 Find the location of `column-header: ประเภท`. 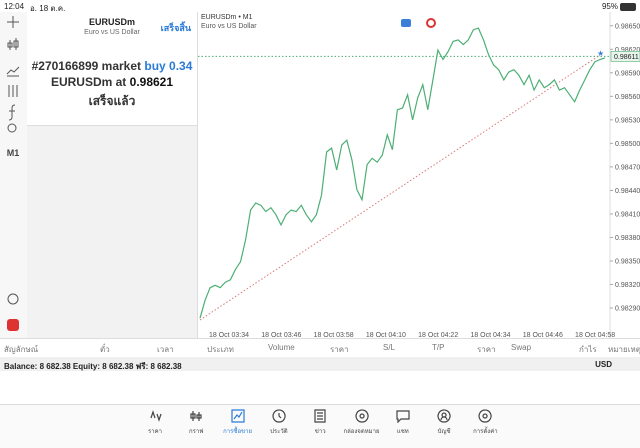

column-header: ประเภท is located at coordinates (220, 349).